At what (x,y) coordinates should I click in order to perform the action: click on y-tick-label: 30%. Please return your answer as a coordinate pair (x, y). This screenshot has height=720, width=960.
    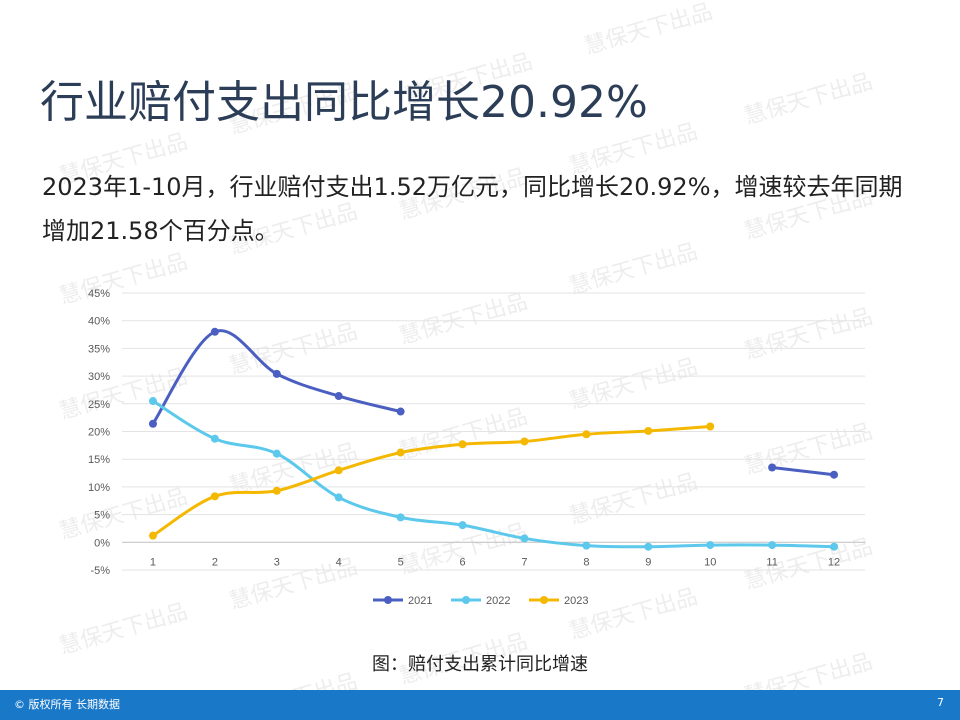
    Looking at the image, I should click on (99, 377).